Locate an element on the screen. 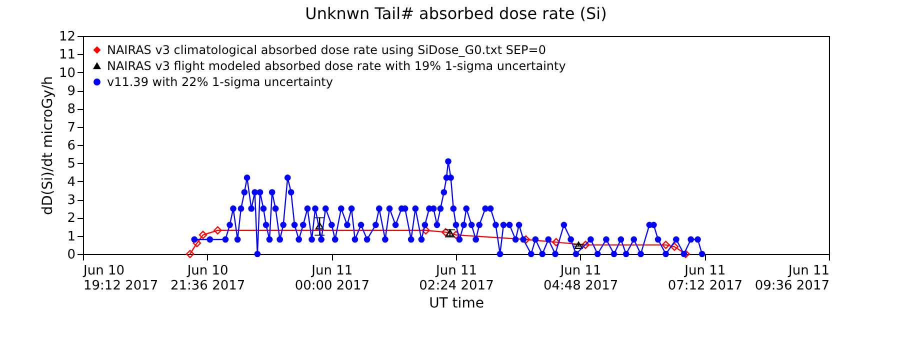 This screenshot has width=900, height=350. x-tick-label: Jun 11 09:36 2017 is located at coordinates (792, 279).